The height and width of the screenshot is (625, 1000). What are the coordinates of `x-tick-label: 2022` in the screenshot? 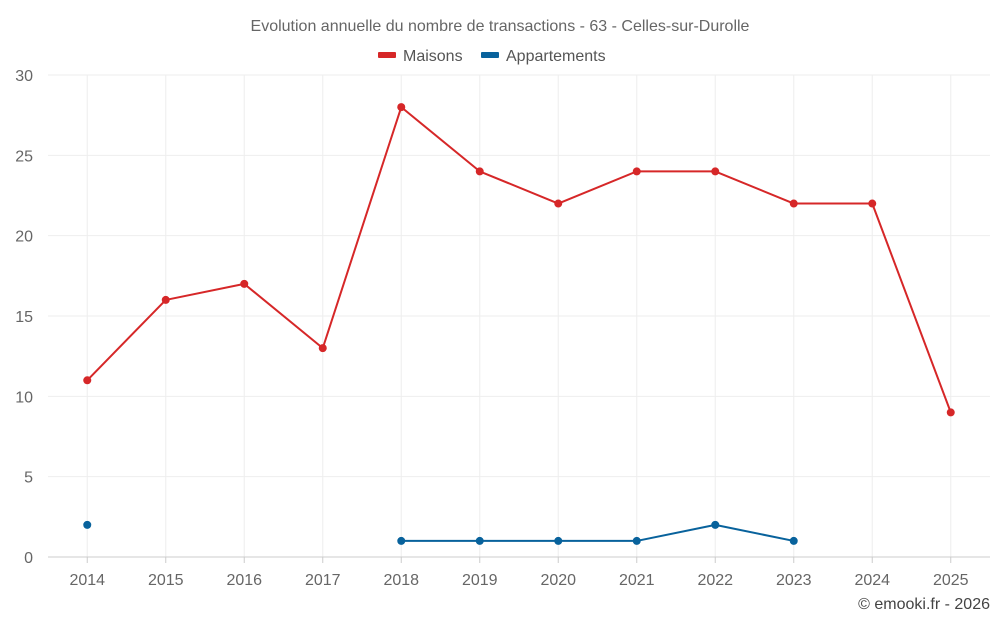 It's located at (715, 580).